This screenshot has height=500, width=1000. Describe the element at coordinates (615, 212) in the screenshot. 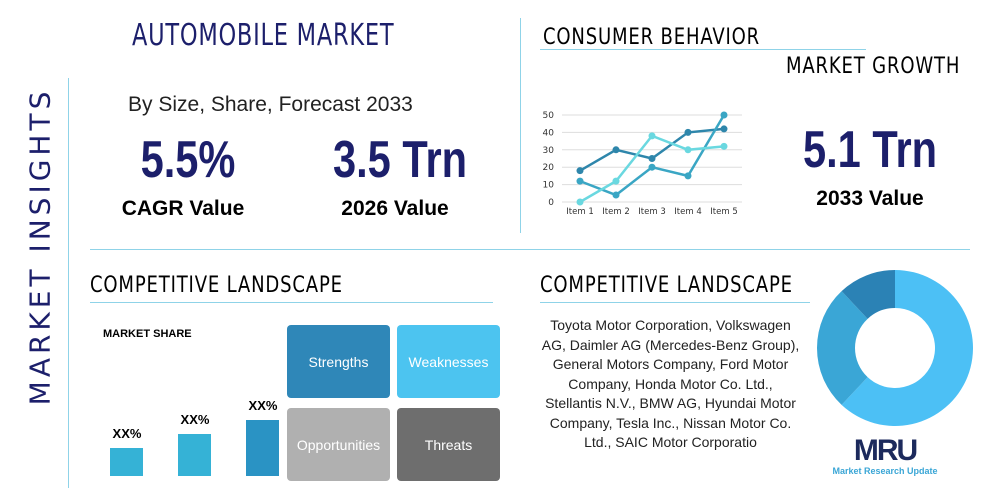

I see `x-tick-label: Item 2` at that location.